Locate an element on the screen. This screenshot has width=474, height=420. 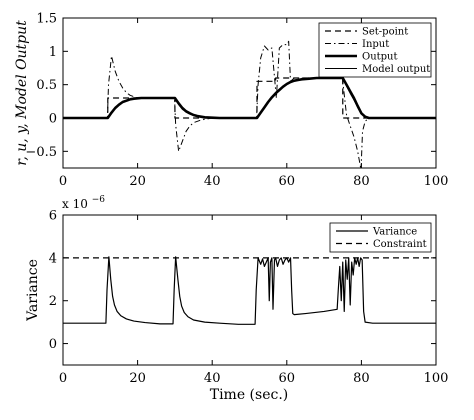
top-legend-label-set-point: Set-point is located at coordinates (385, 32).